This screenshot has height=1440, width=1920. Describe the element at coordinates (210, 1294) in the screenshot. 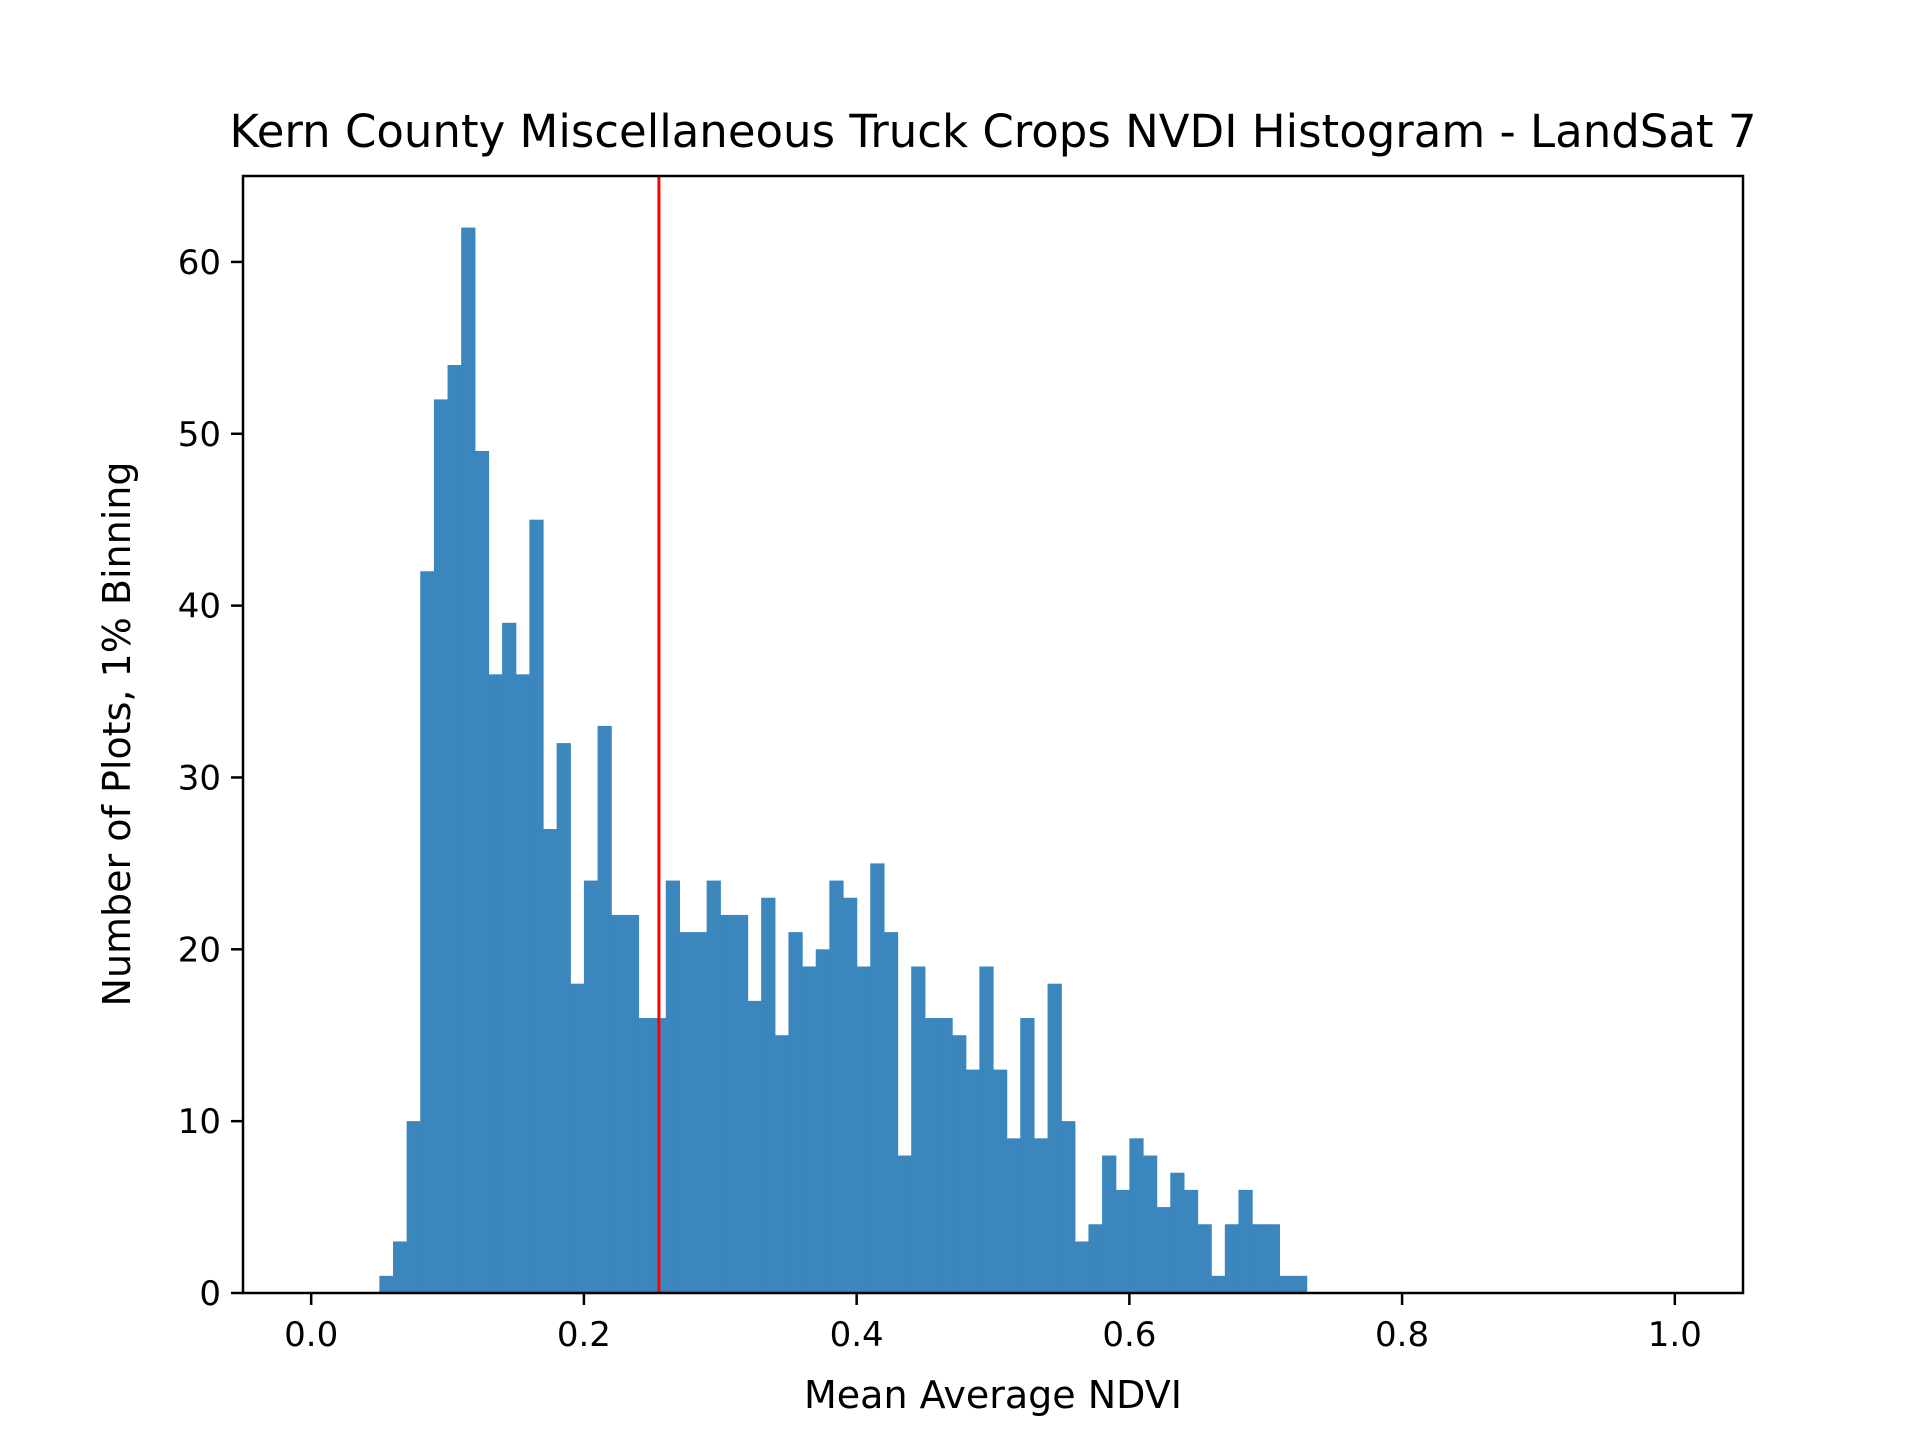

I see `y-tick-label: 0` at that location.